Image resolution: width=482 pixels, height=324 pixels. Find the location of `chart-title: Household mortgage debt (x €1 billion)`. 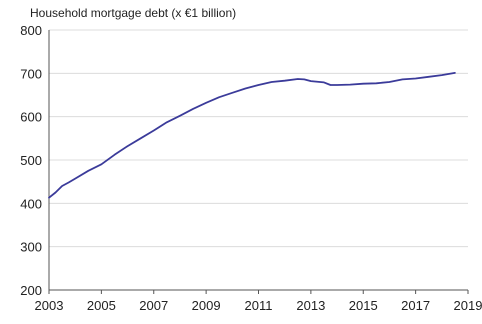

chart-title: Household mortgage debt (x €1 billion) is located at coordinates (133, 13).